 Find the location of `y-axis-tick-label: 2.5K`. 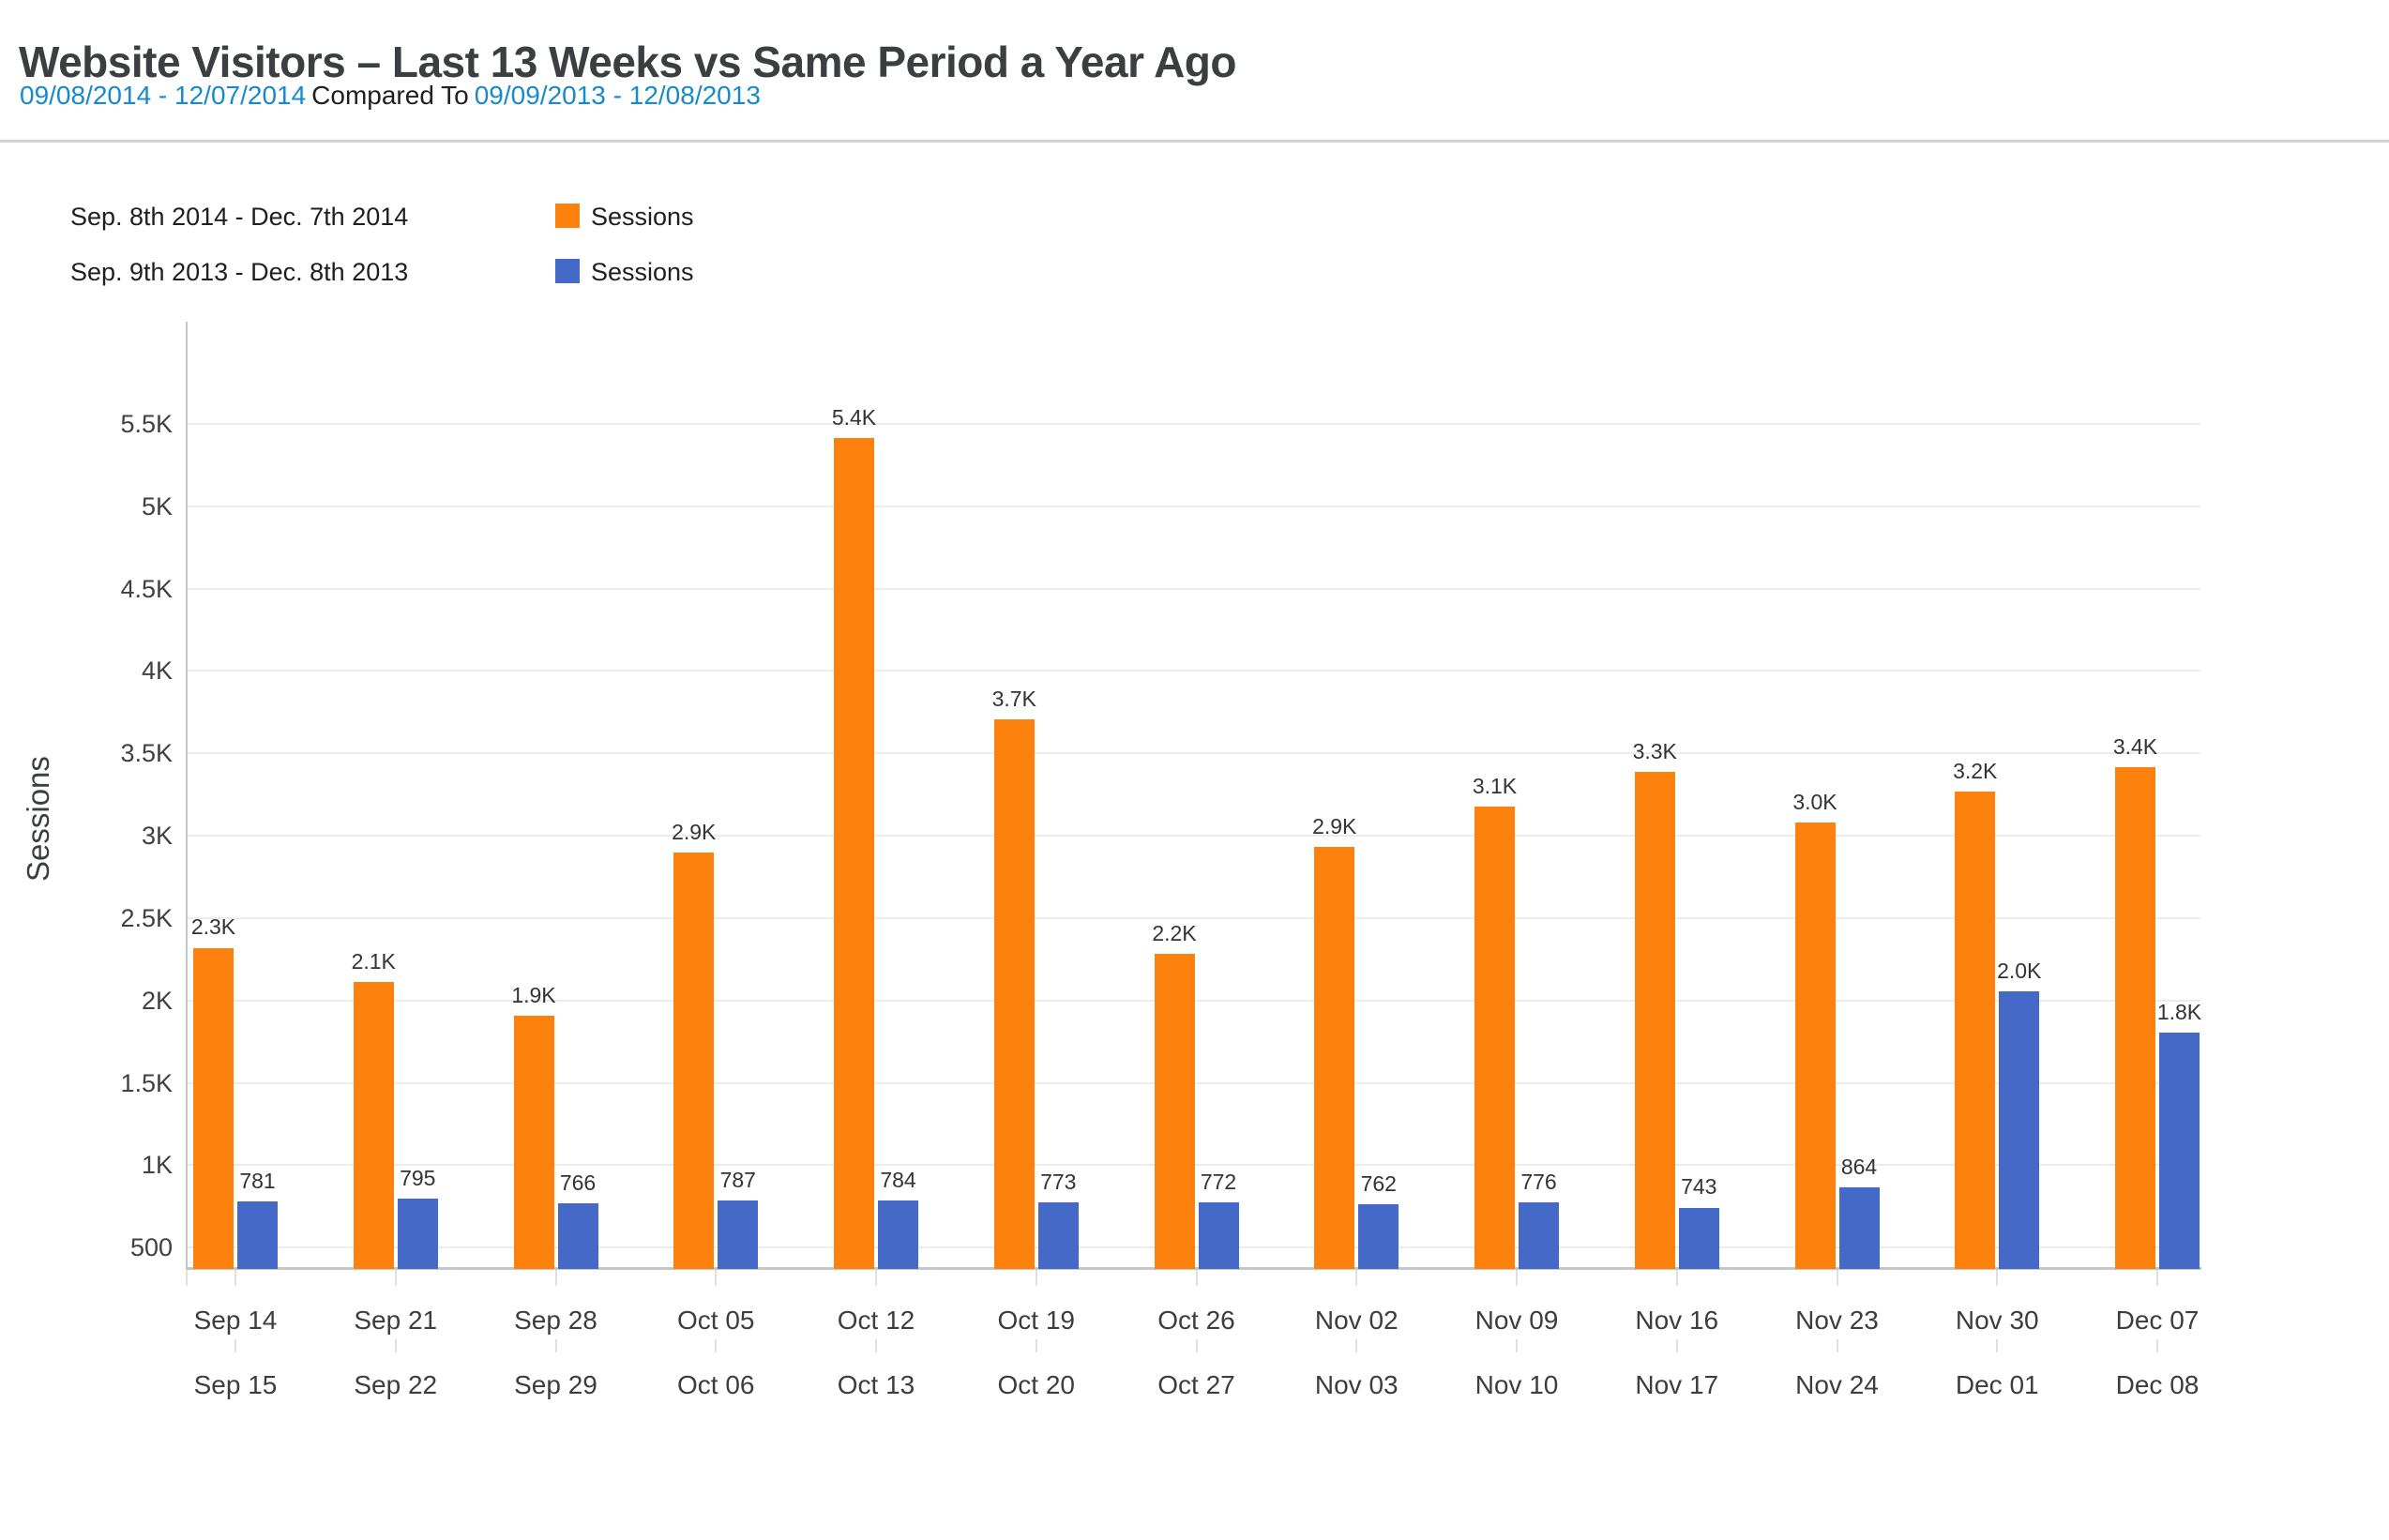

y-axis-tick-label: 2.5K is located at coordinates (147, 917).